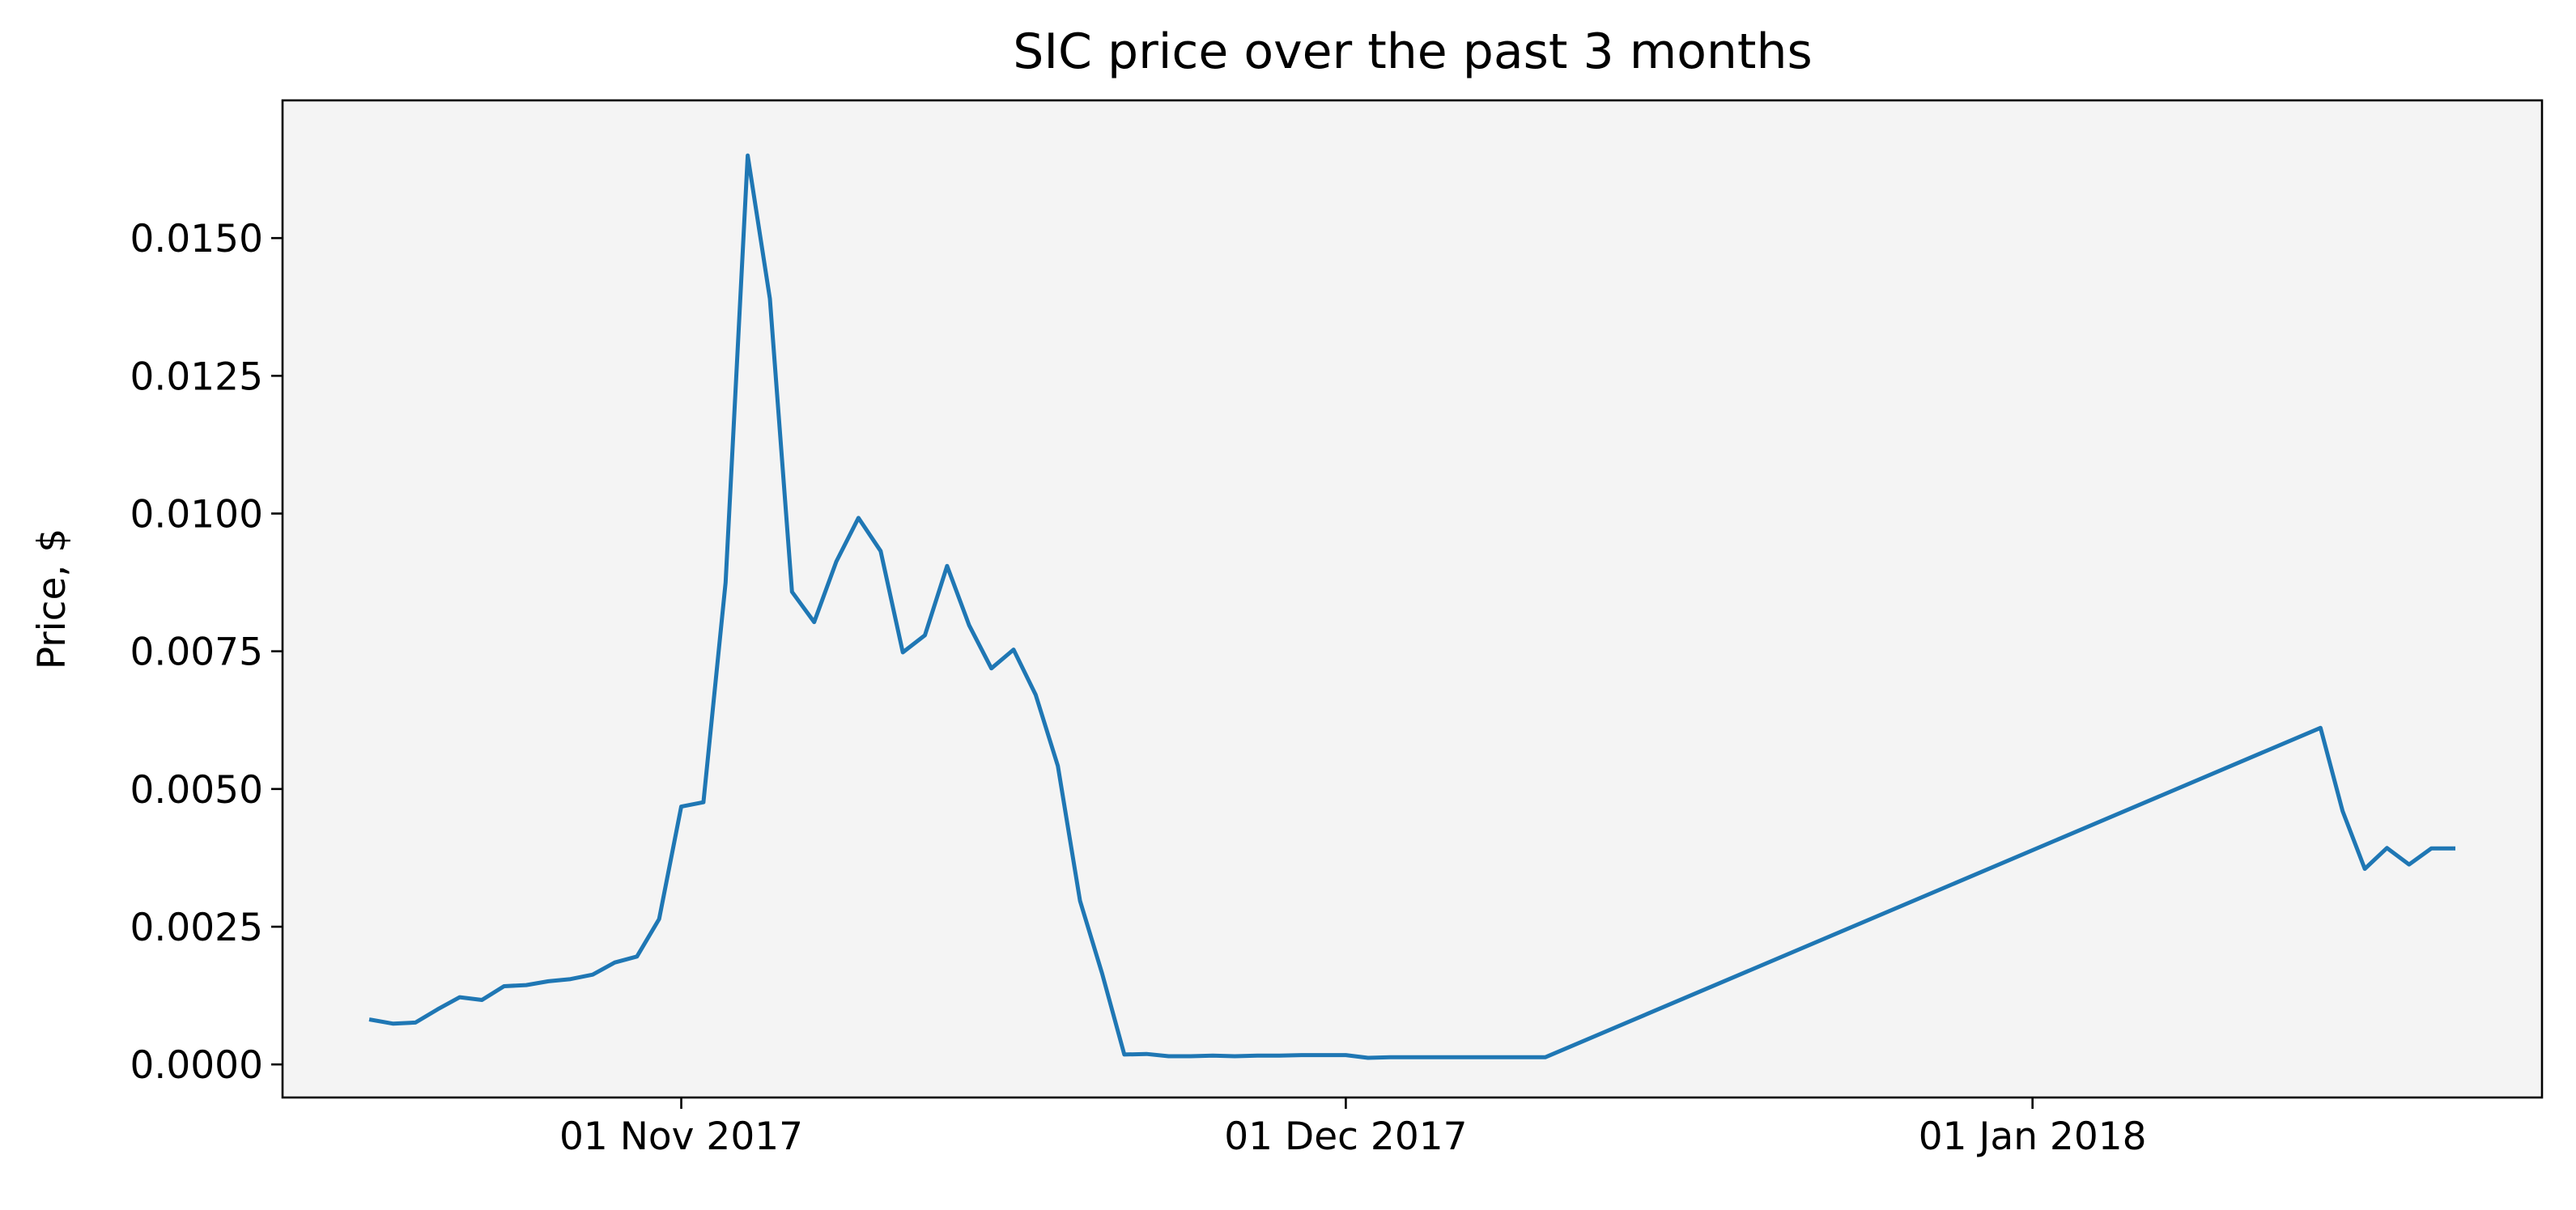  I want to click on y-tick-label: 0.0075, so click(196, 652).